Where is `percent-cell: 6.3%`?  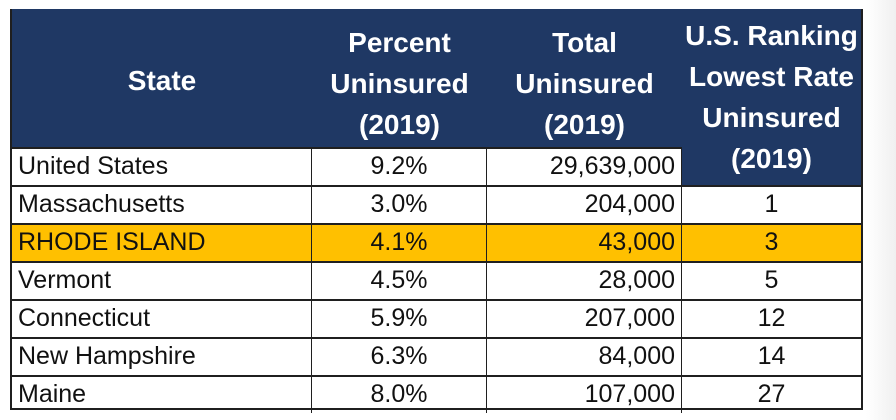
percent-cell: 6.3% is located at coordinates (399, 356).